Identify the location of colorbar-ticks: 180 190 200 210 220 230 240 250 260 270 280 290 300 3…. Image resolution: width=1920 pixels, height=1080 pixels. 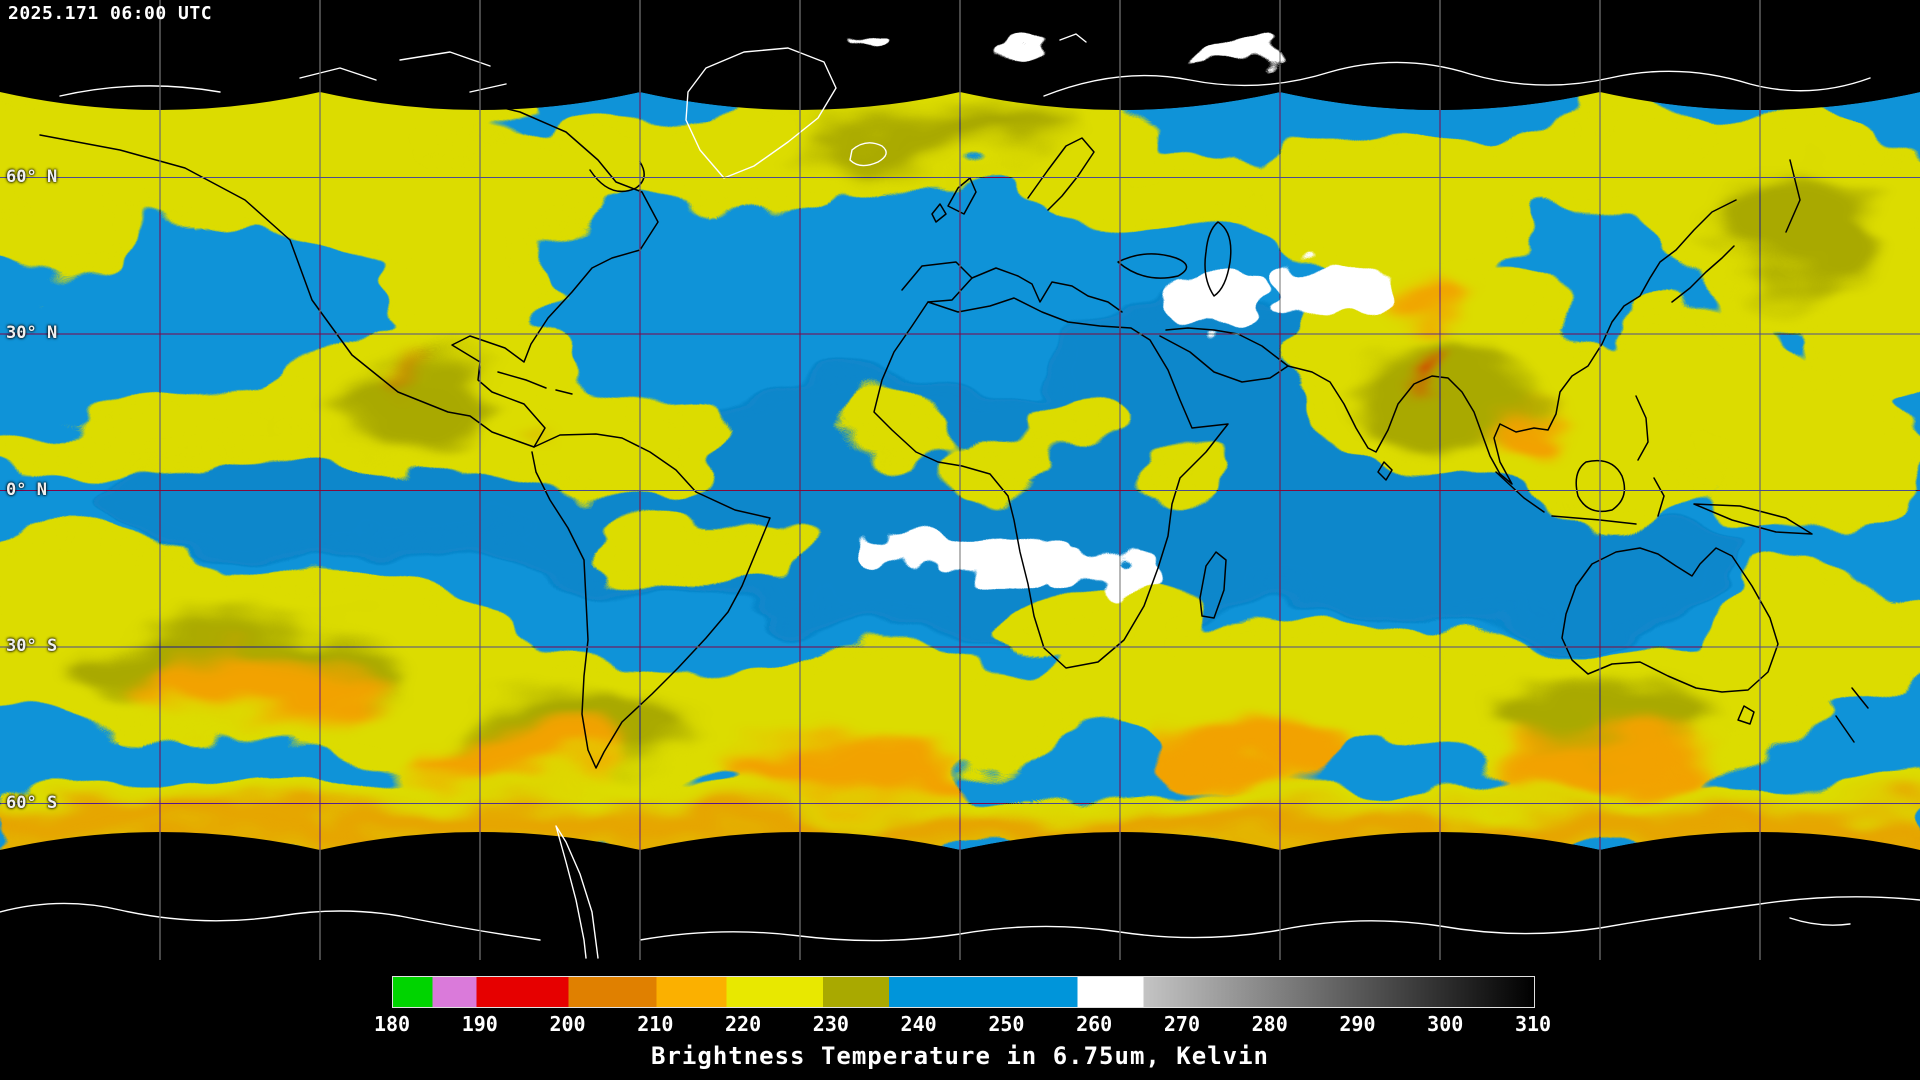
(962, 1025).